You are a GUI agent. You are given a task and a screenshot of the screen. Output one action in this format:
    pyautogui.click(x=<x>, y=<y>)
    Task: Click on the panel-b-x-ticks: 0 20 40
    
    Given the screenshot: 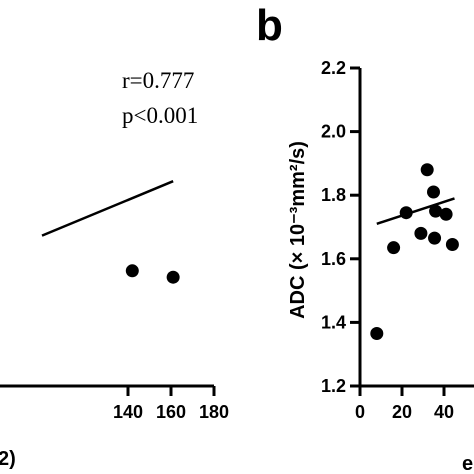 What is the action you would take?
    pyautogui.click(x=404, y=404)
    